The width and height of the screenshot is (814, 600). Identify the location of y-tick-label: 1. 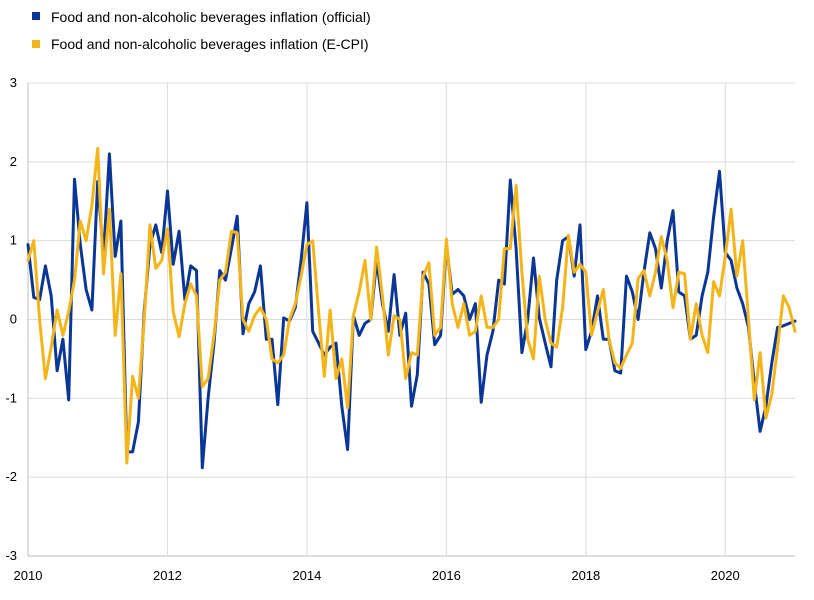
(13, 240).